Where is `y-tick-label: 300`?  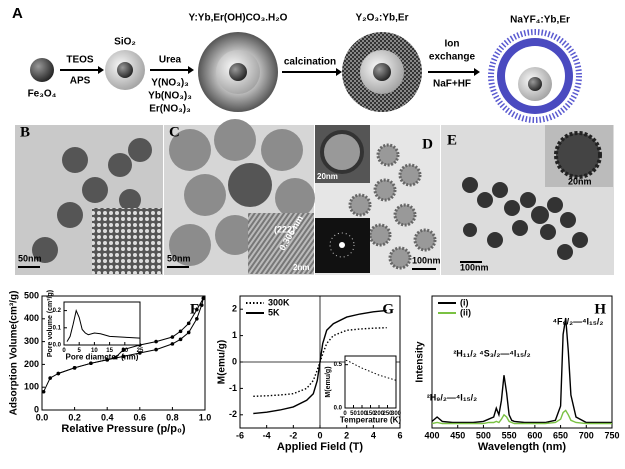
y-tick-label: 300 is located at coordinates (31, 341).